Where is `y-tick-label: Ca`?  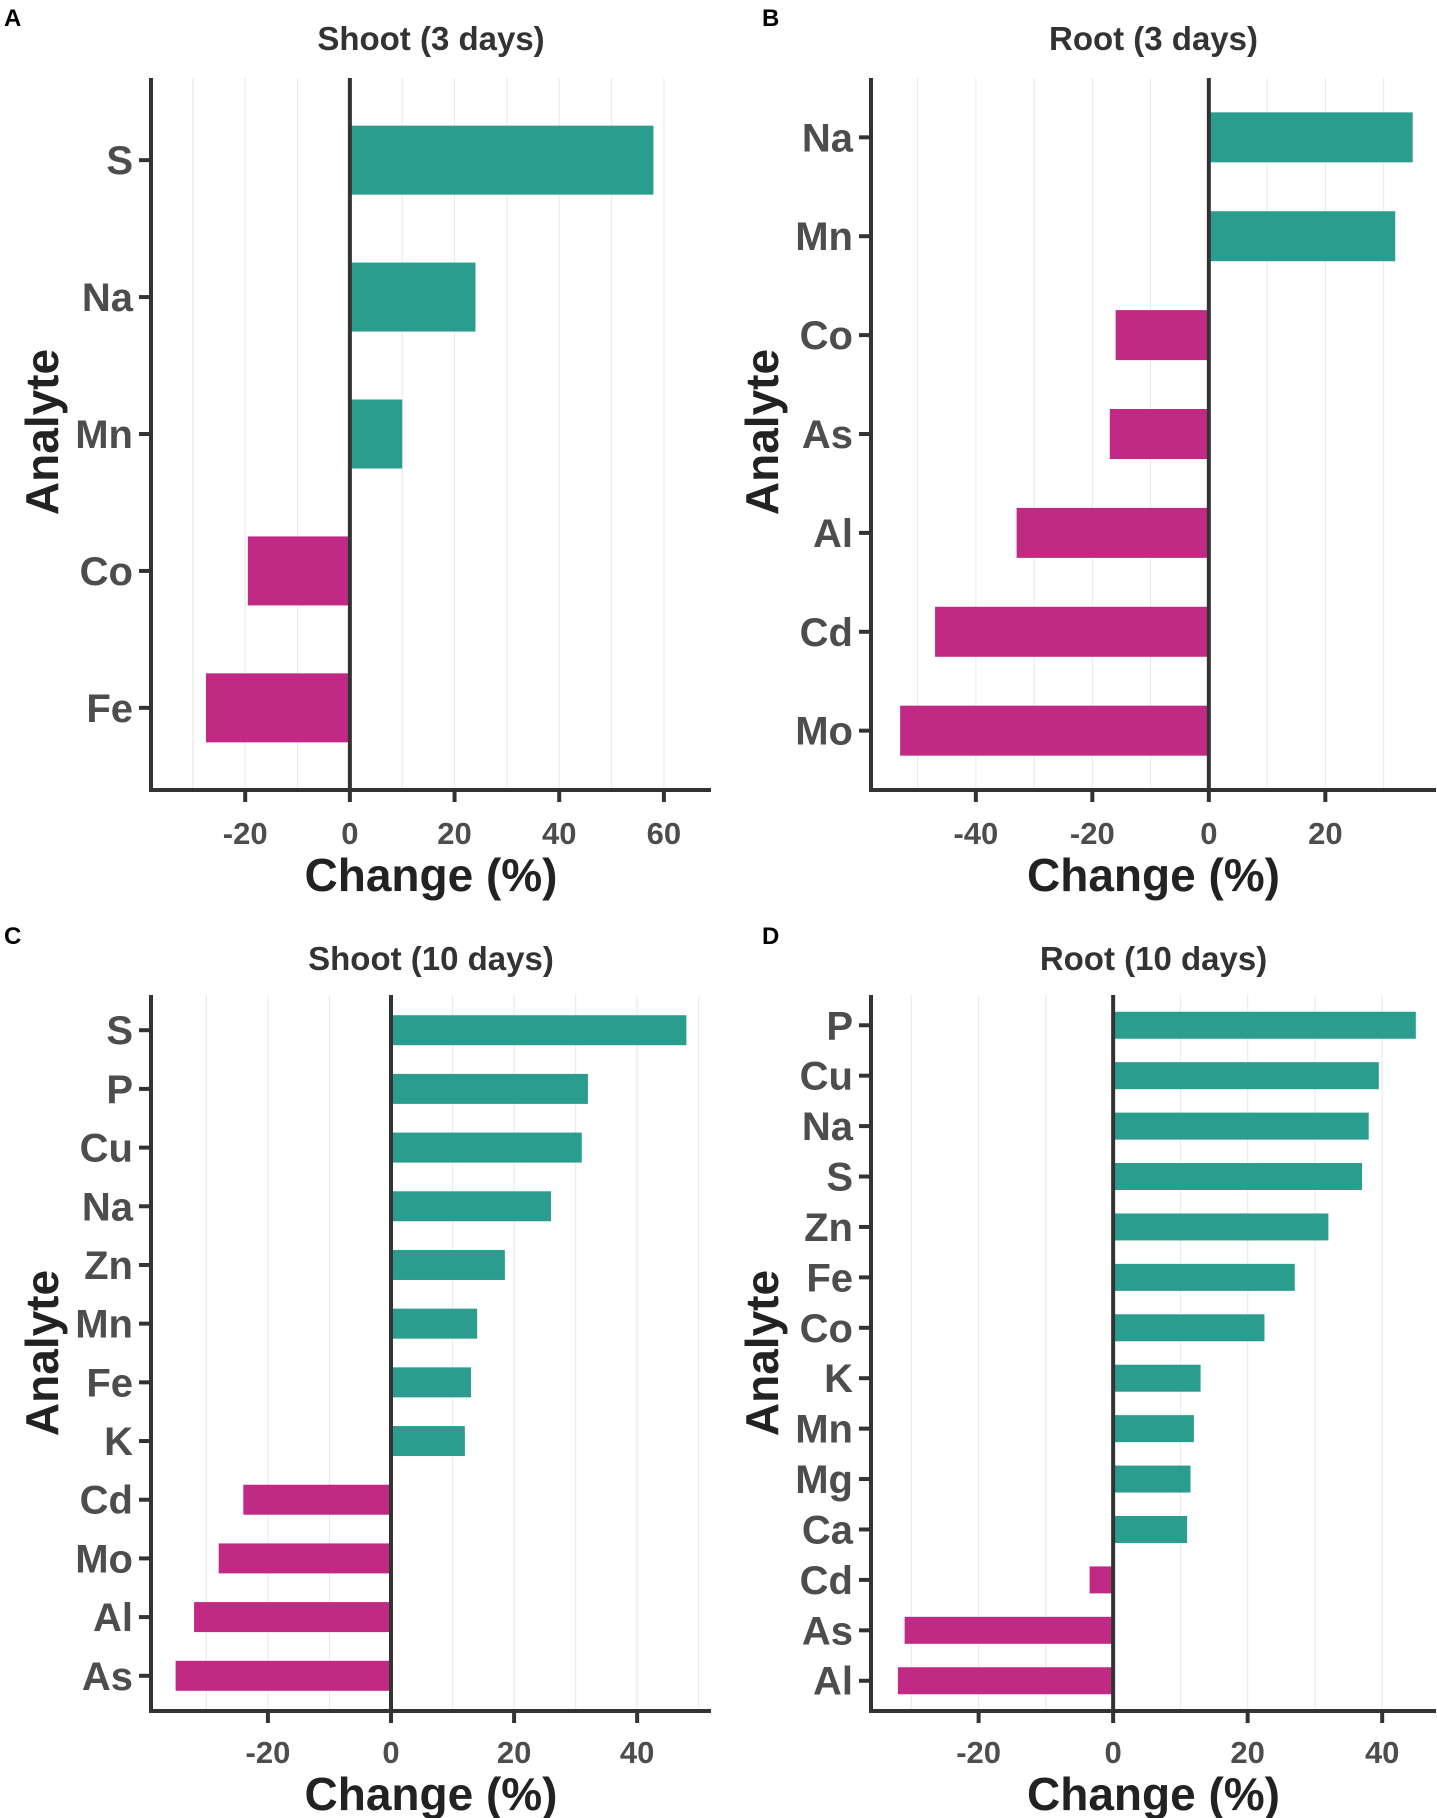
y-tick-label: Ca is located at coordinates (828, 1530).